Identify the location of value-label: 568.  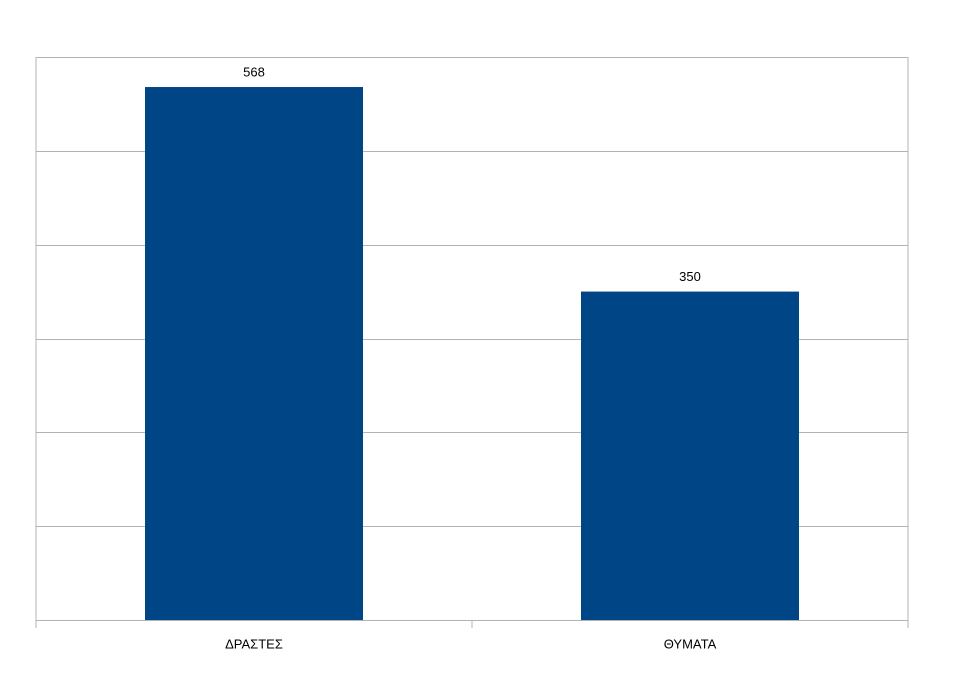
(254, 71).